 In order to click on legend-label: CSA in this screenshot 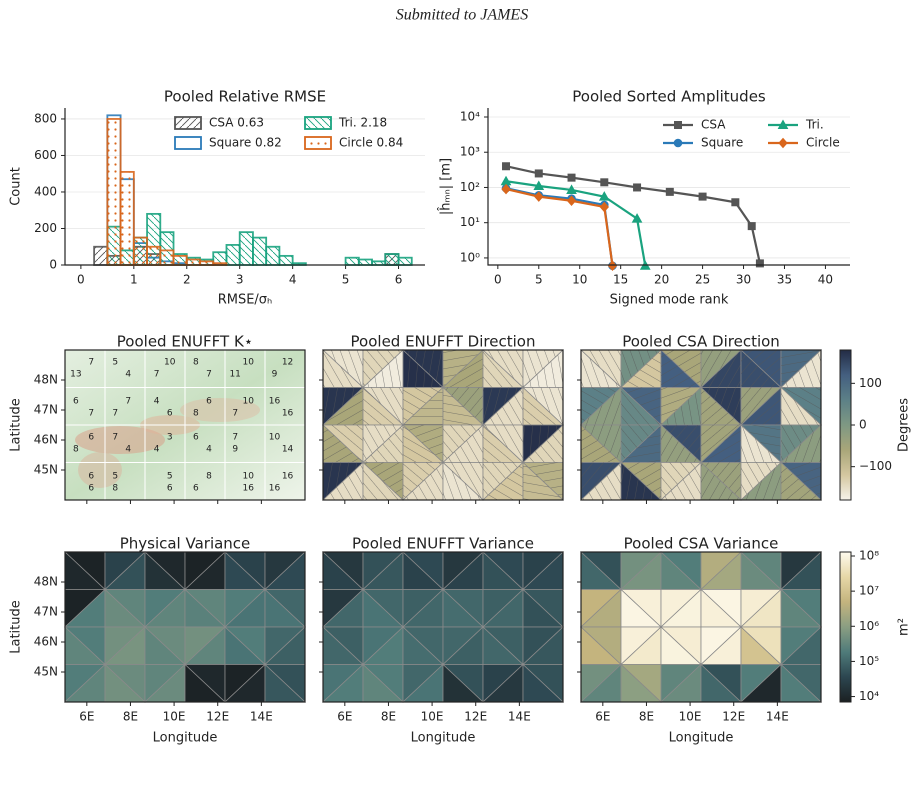, I will do `click(713, 125)`.